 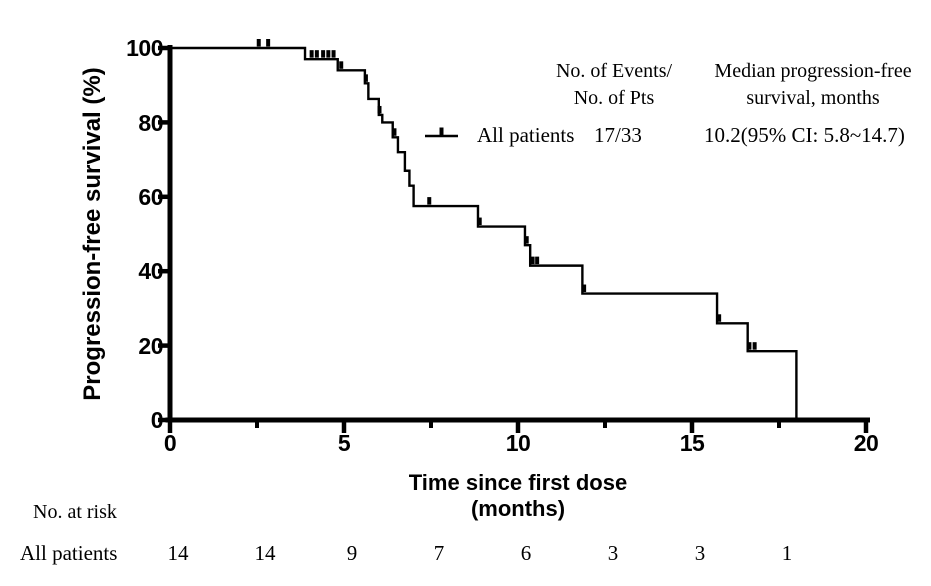 I want to click on x-tick-label-15: 15, so click(x=692, y=443).